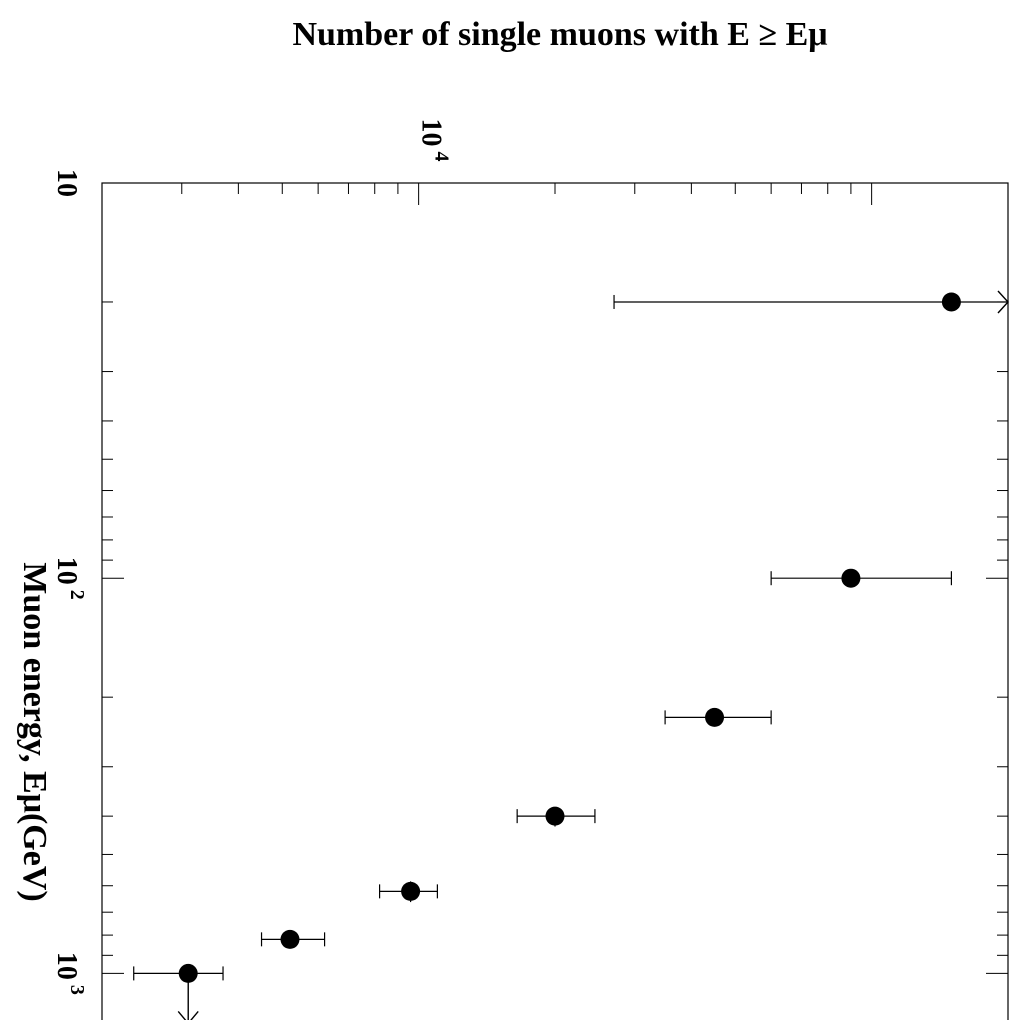  I want to click on lower-arrow, so click(188, 1015).